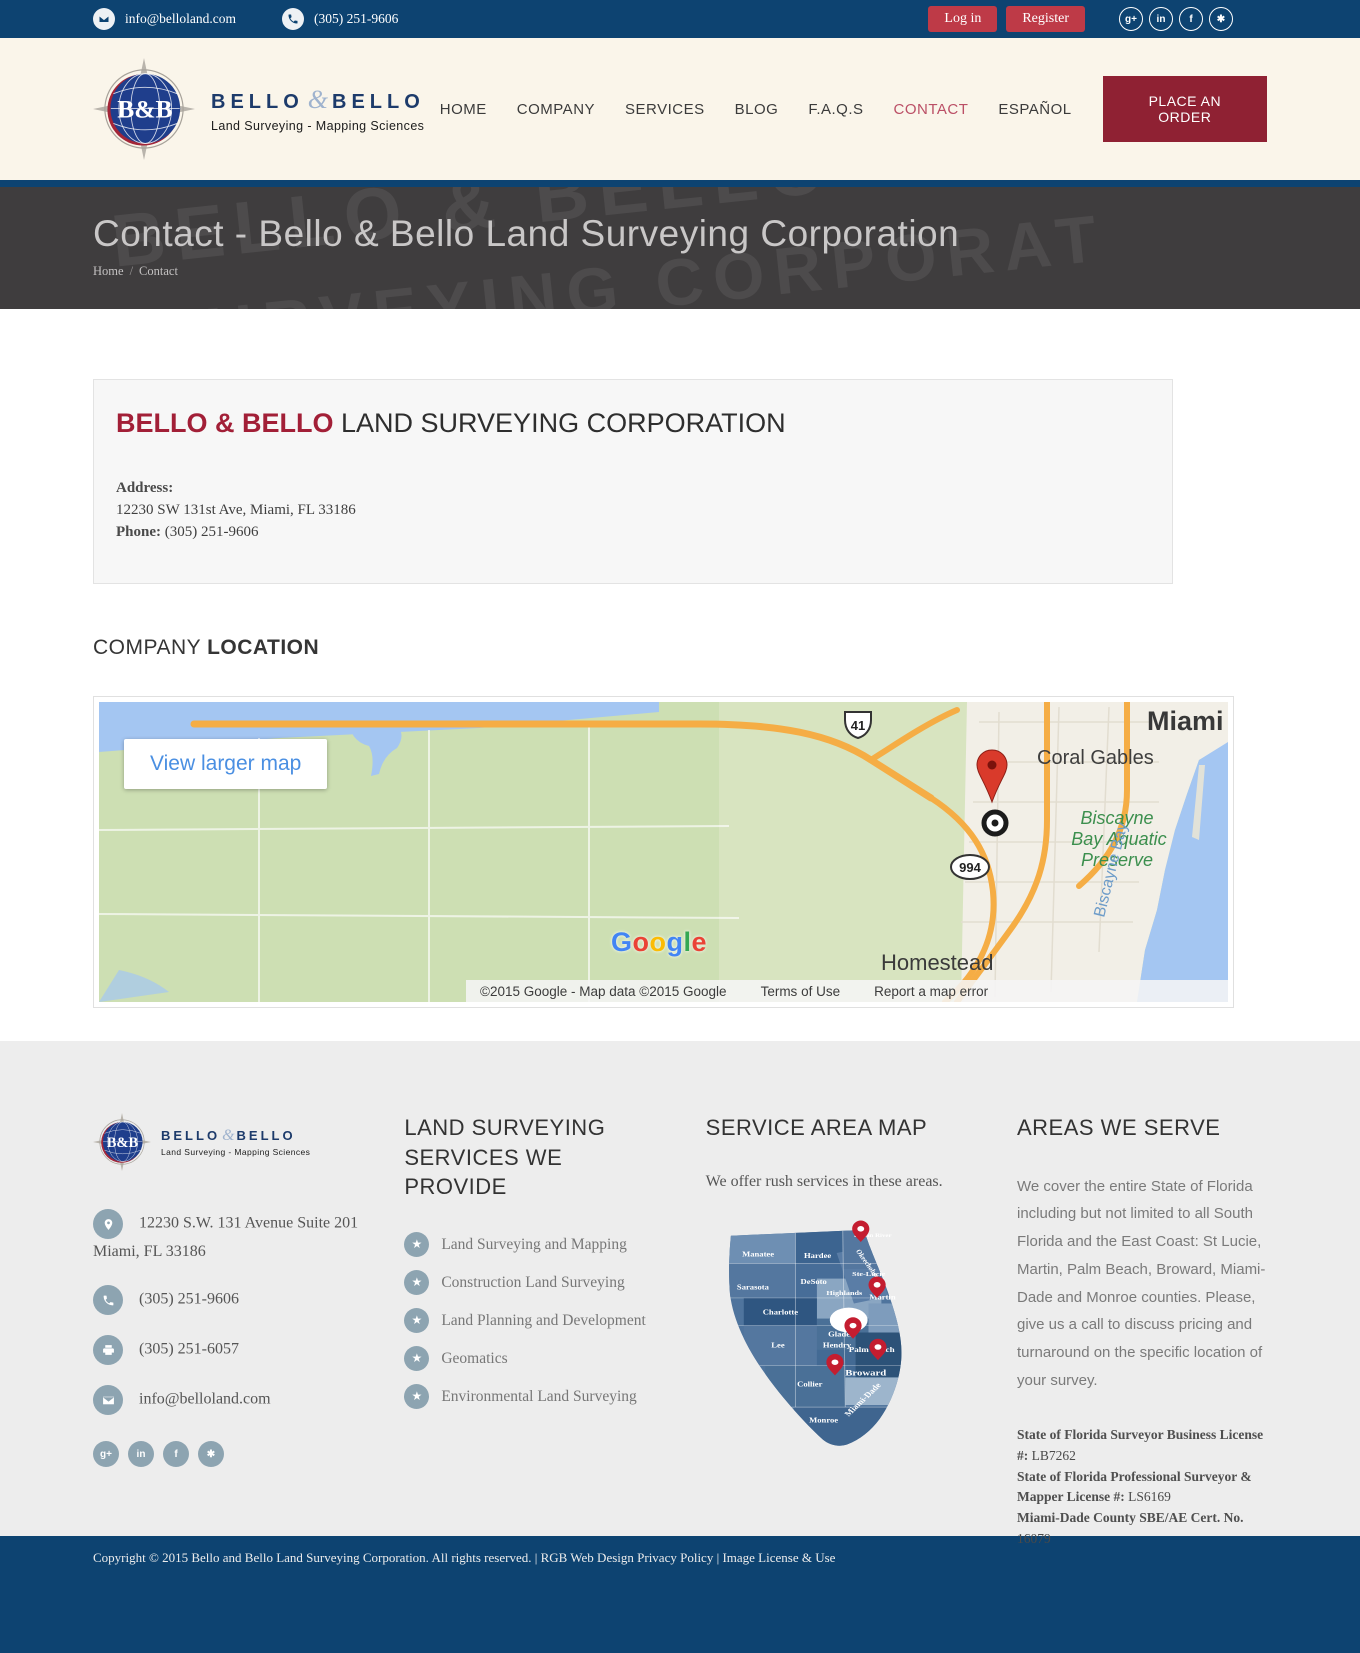 The height and width of the screenshot is (1653, 1360). I want to click on breadcrumb-home-link: Home, so click(108, 271).